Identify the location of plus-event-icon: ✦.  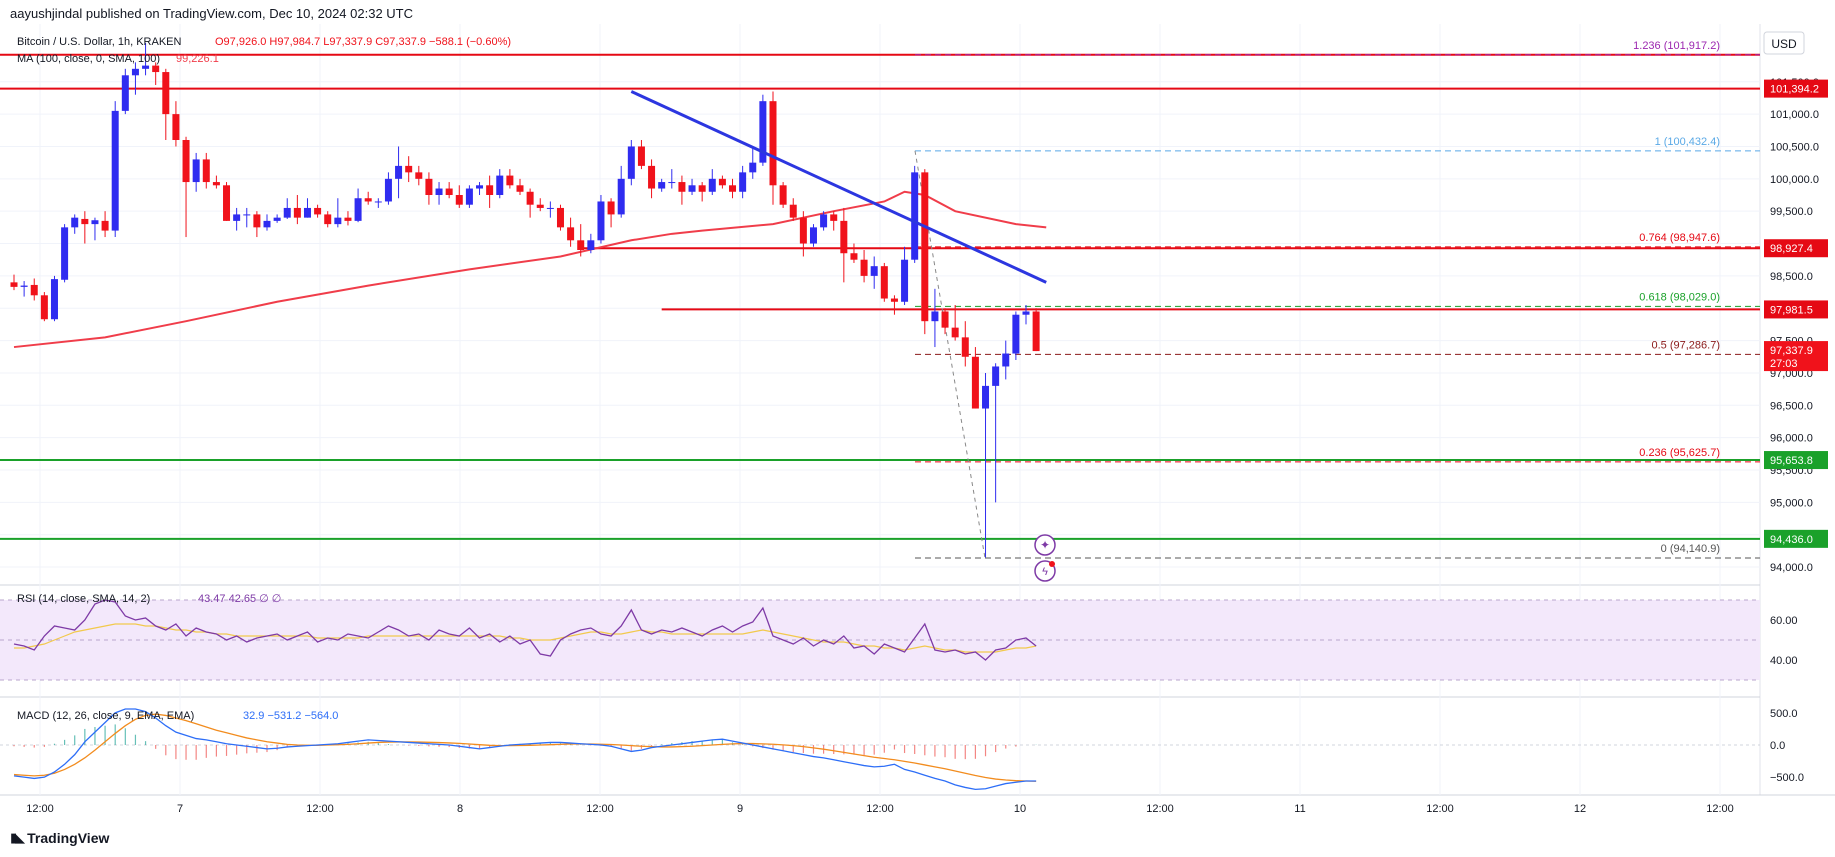
(1045, 545).